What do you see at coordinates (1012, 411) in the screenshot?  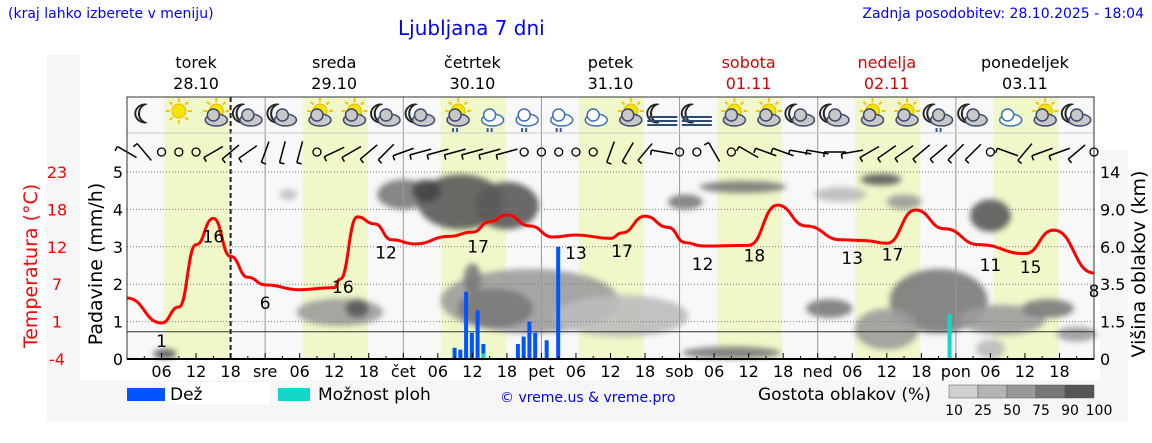 I see `cloud-density-tick-label: 50` at bounding box center [1012, 411].